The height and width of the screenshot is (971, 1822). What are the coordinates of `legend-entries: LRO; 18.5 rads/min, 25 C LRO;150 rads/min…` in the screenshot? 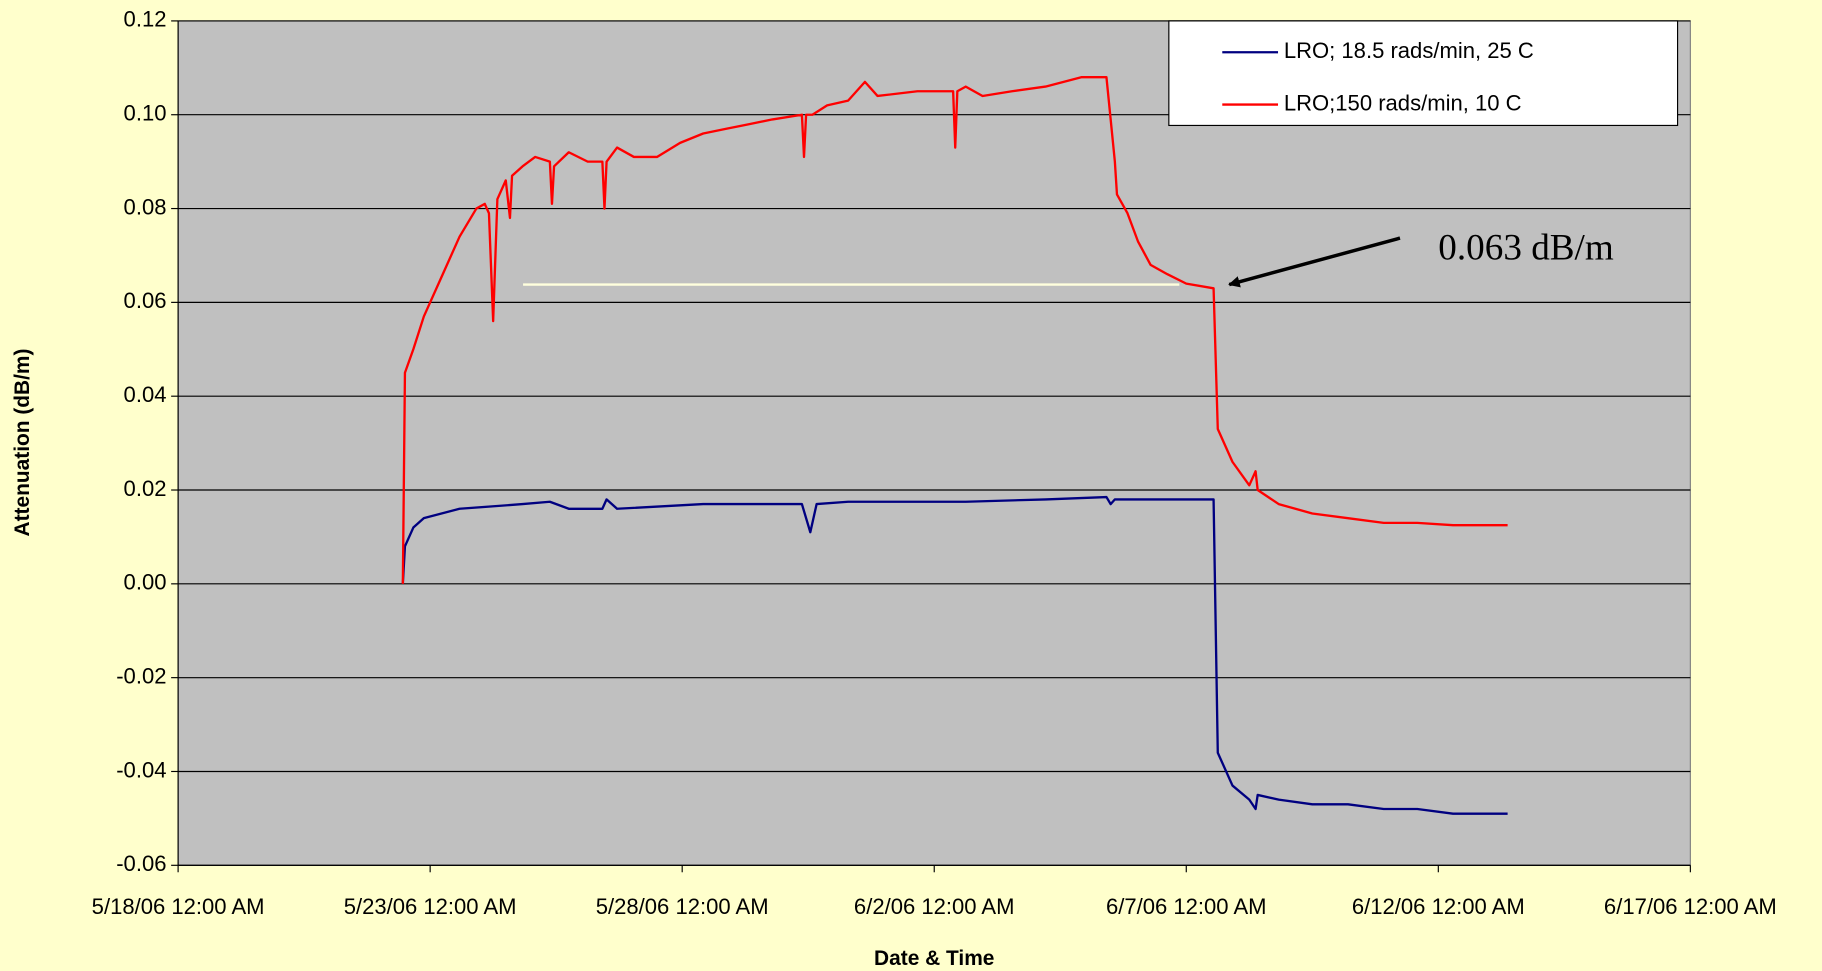 It's located at (1378, 76).